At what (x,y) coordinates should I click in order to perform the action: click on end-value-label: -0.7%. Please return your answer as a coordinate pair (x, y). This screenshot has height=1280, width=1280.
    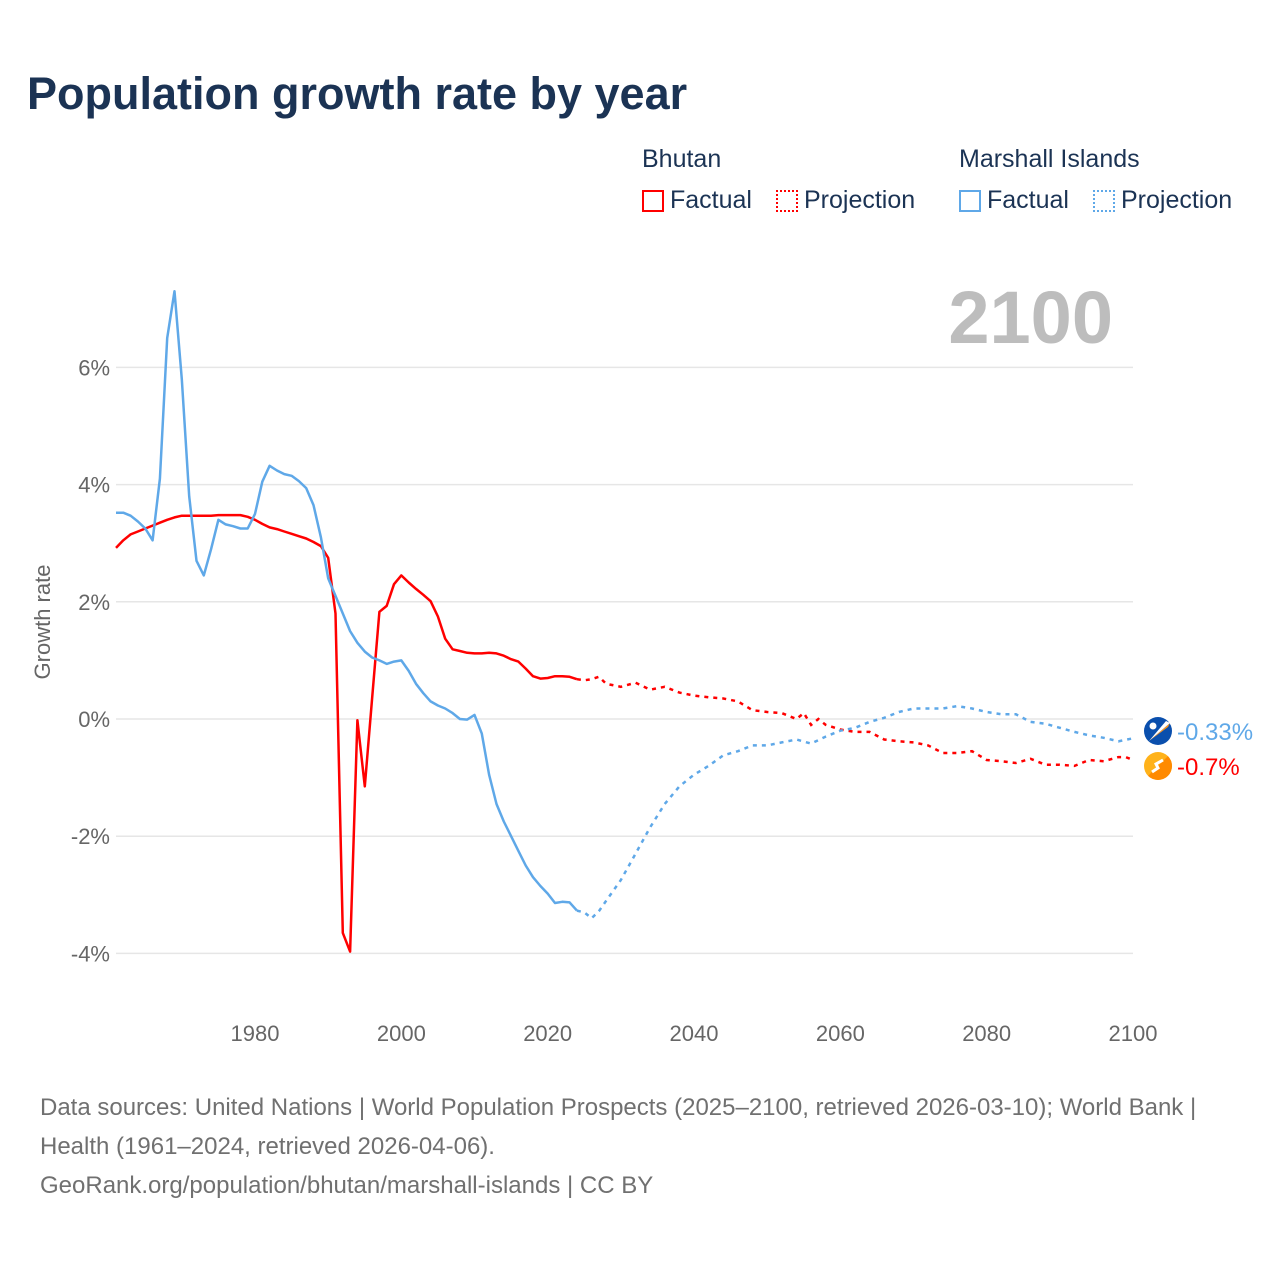
    Looking at the image, I should click on (1208, 767).